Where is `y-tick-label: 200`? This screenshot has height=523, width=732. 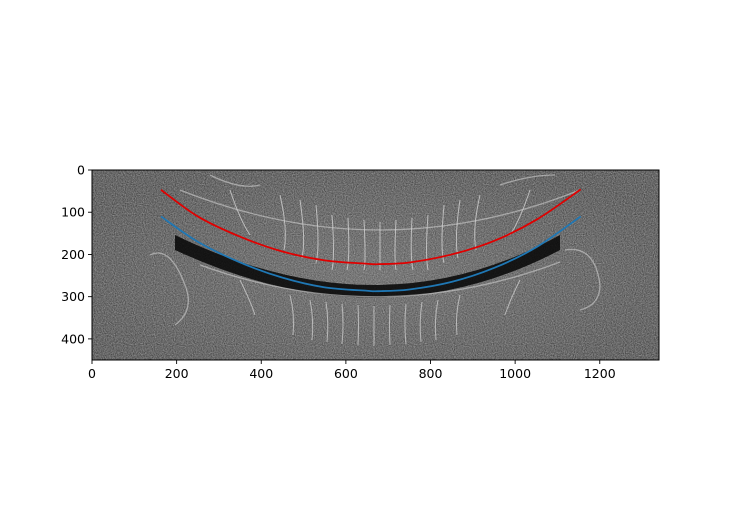
y-tick-label: 200 is located at coordinates (73, 254).